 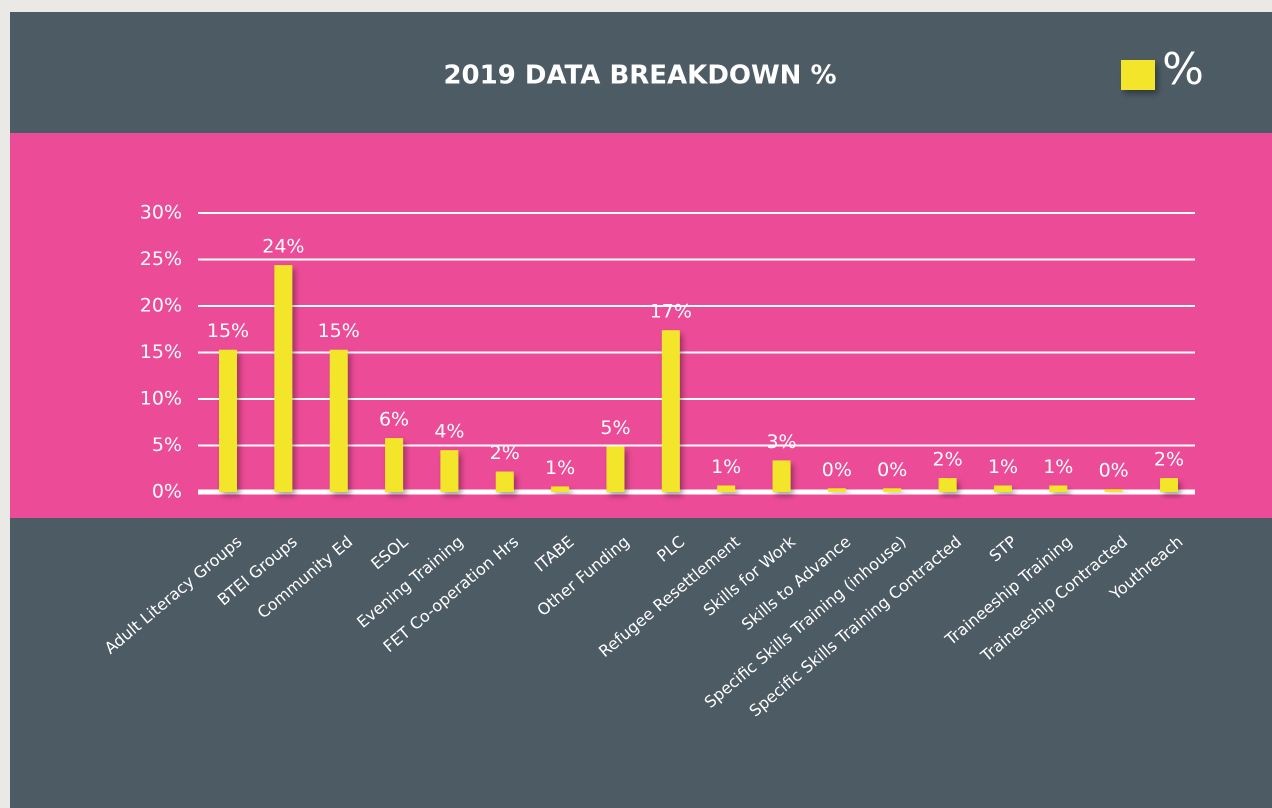 I want to click on value-label: 5%, so click(x=615, y=428).